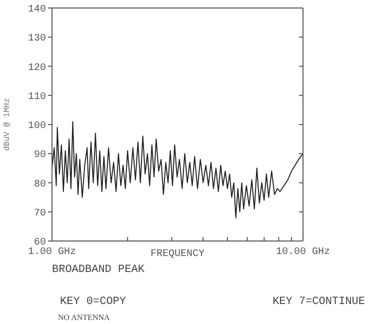 This screenshot has width=379, height=324. I want to click on text: NO ANTENNA, so click(84, 317).